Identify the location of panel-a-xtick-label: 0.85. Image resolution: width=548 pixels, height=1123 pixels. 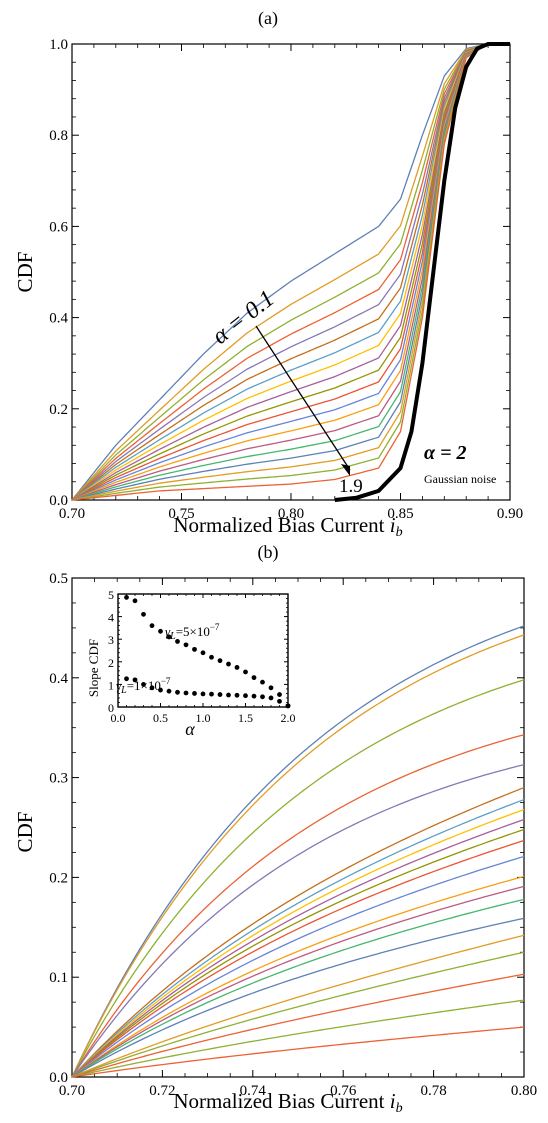
(400, 514).